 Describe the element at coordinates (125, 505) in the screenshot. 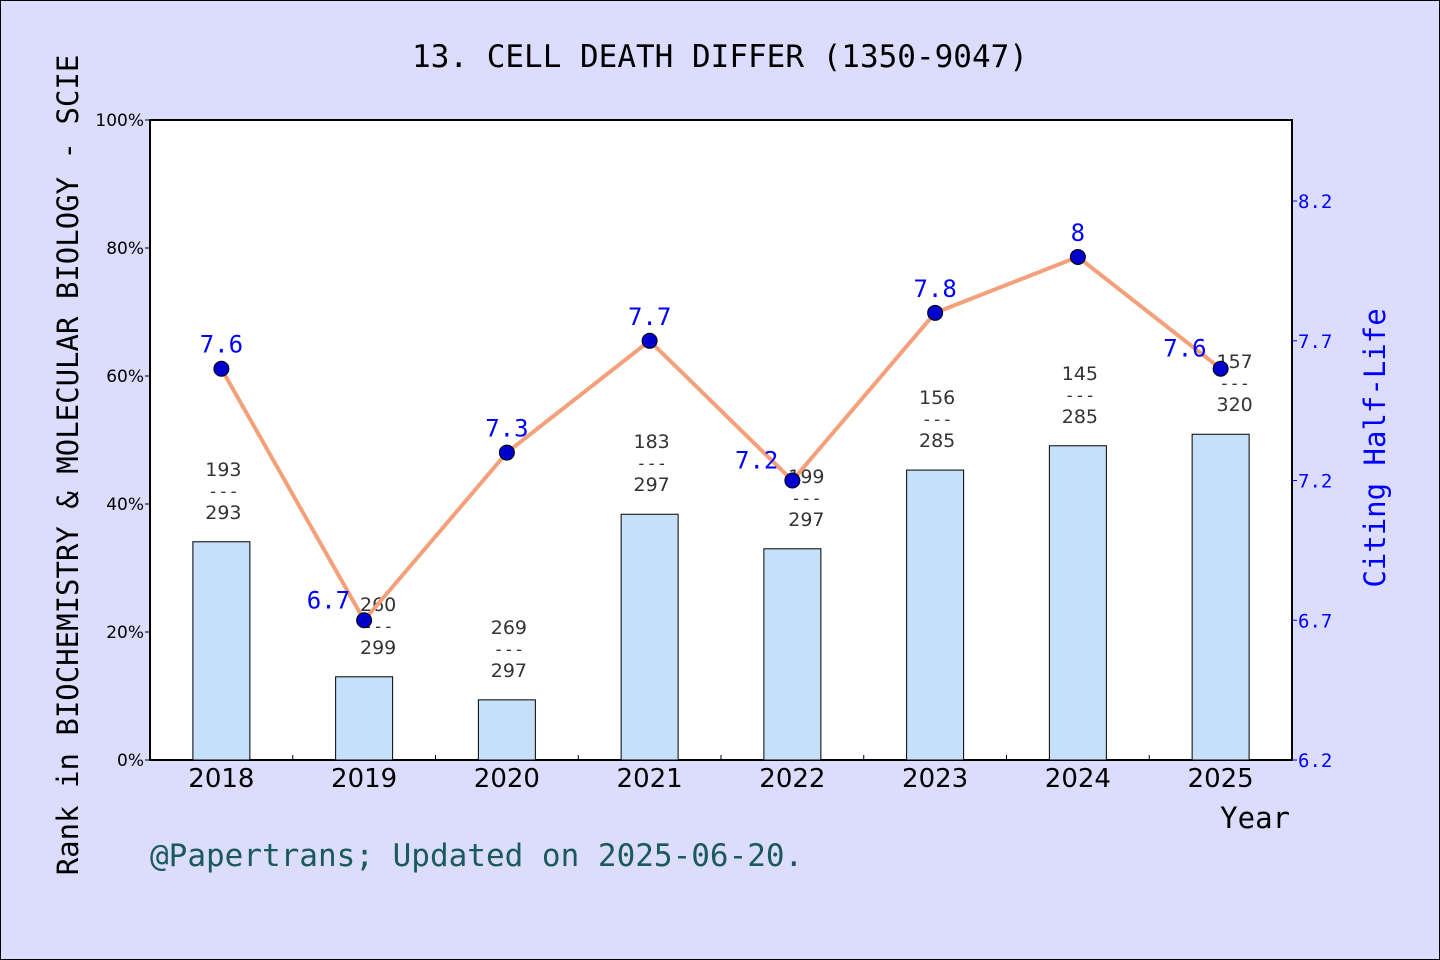

I see `y-left-tick-label: 40%` at that location.